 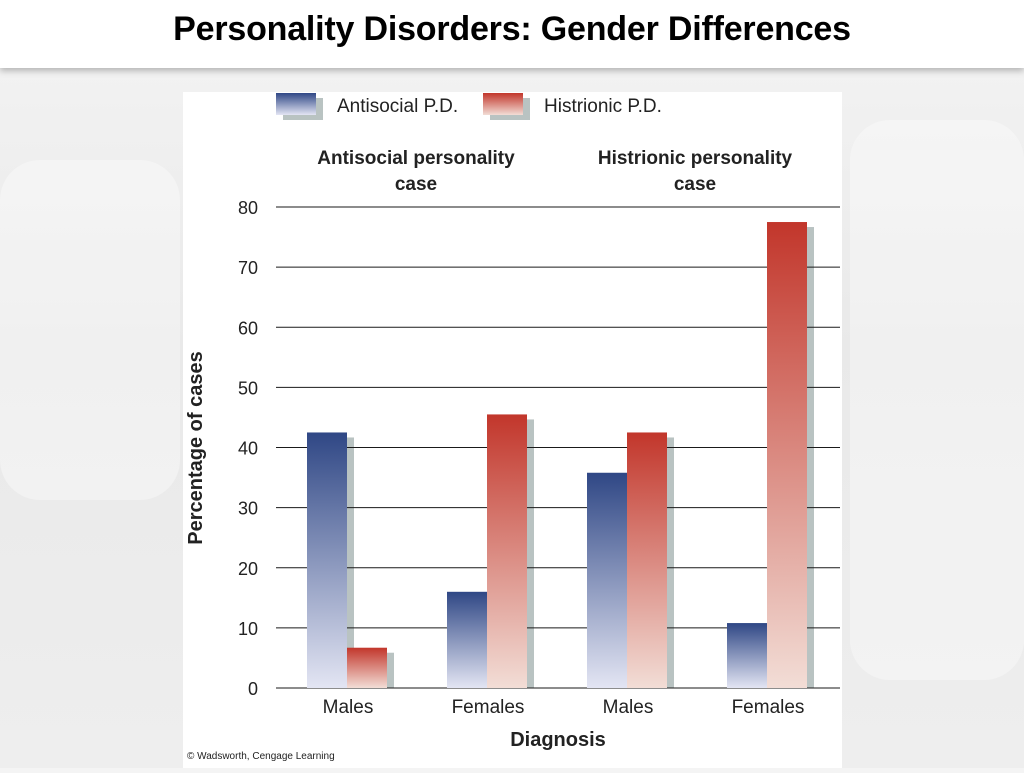 I want to click on y-tick-label: 20, so click(x=248, y=569).